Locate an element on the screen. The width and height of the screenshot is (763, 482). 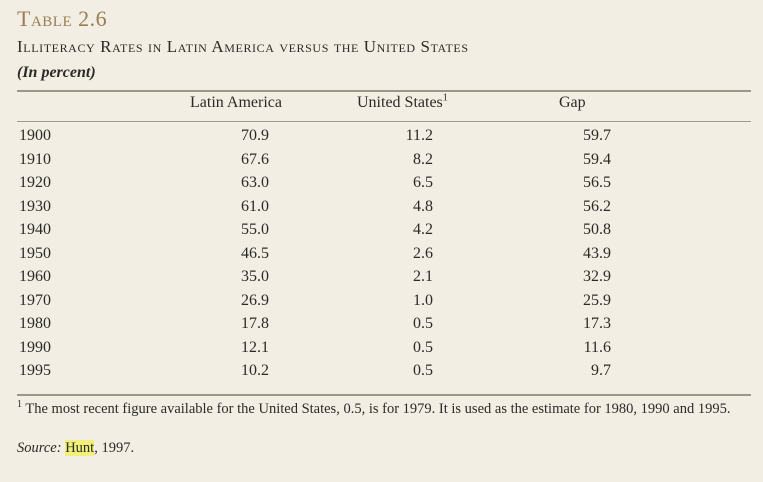
cell-gap: 43.9 is located at coordinates (597, 253).